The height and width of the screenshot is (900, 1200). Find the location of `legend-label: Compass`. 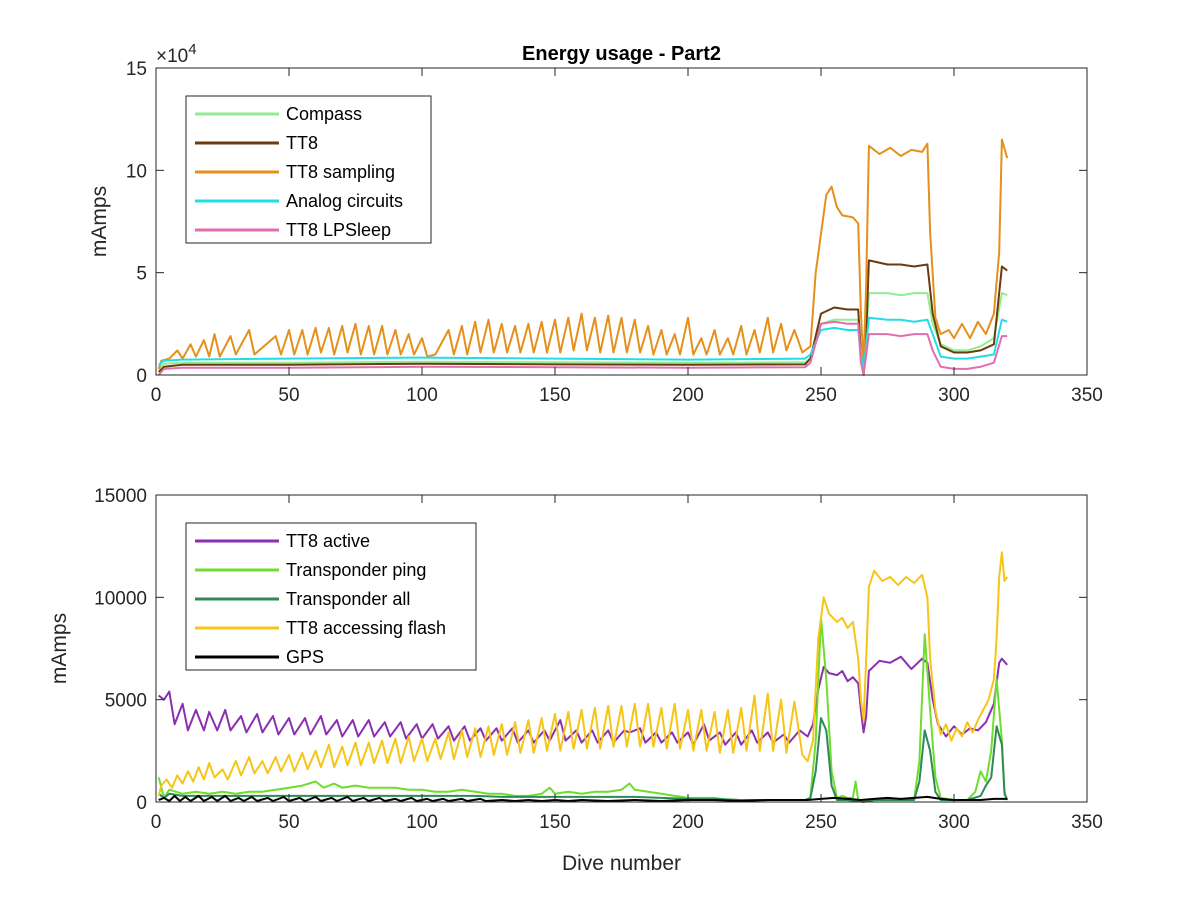

legend-label: Compass is located at coordinates (324, 114).